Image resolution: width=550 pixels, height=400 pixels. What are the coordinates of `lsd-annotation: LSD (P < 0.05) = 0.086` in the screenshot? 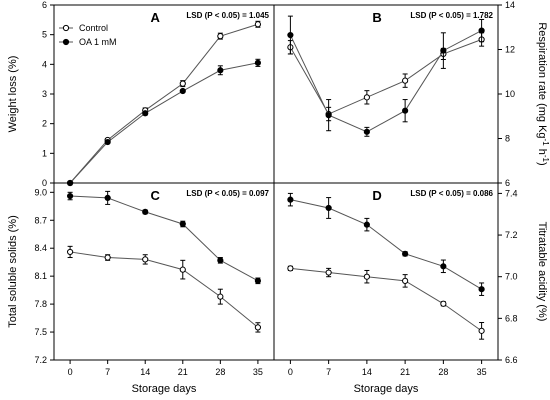 It's located at (451, 193).